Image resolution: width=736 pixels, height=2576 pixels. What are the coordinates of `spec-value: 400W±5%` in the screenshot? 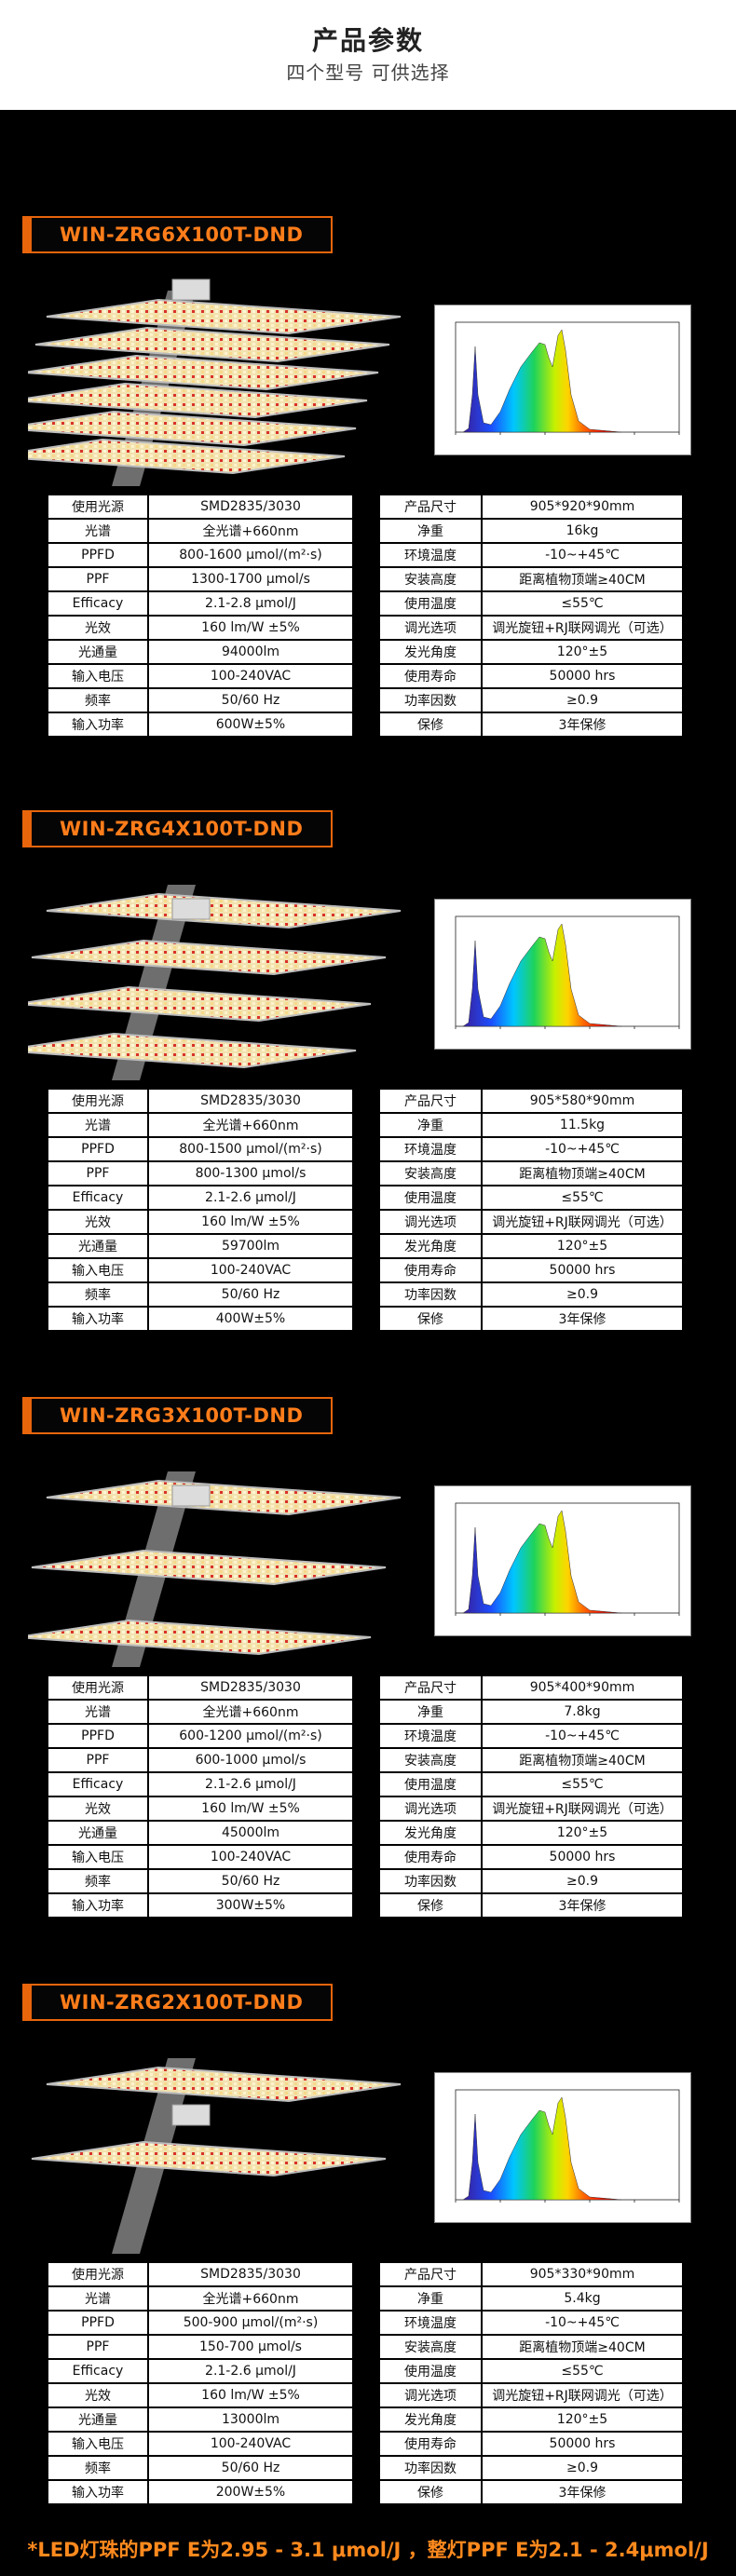 It's located at (251, 1319).